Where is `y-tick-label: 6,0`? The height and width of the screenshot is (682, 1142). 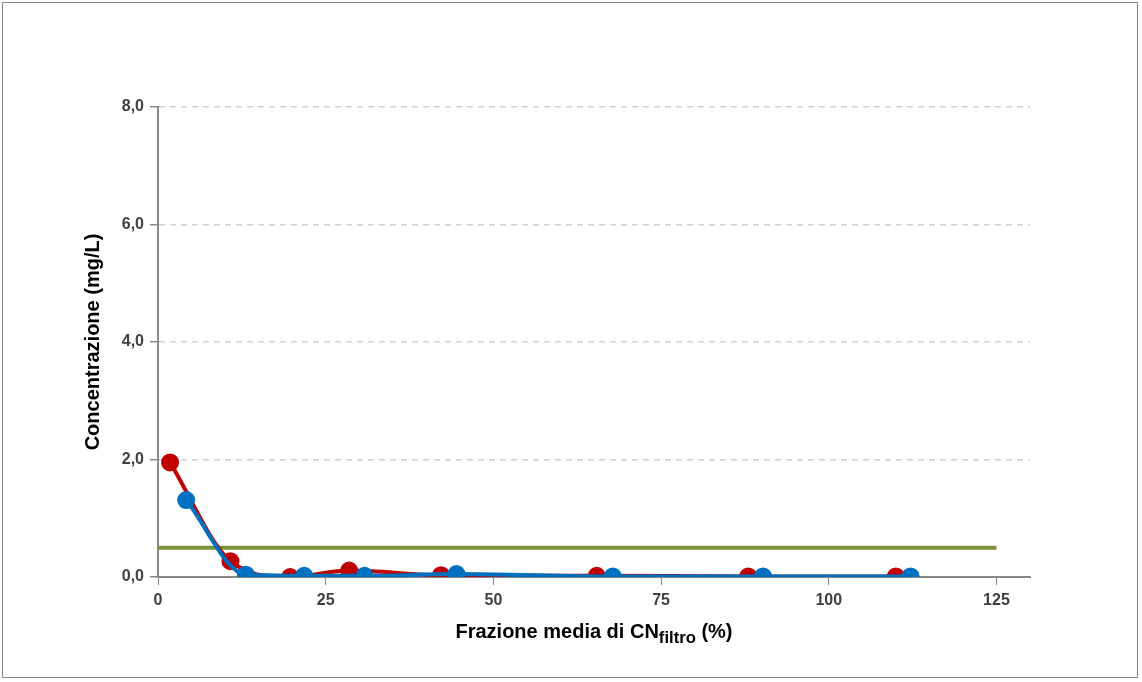 y-tick-label: 6,0 is located at coordinates (133, 223).